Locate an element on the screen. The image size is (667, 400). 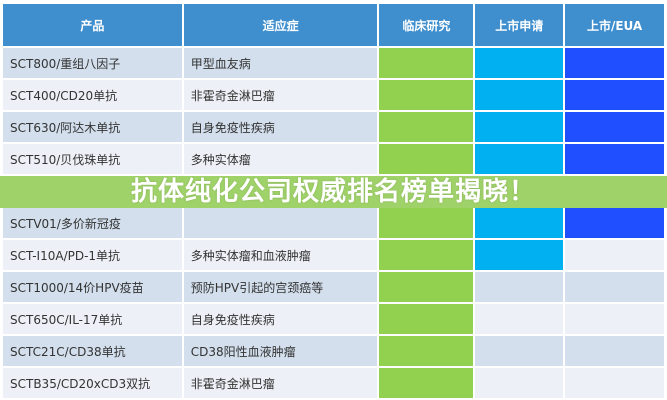
header-application: 上市申请 is located at coordinates (519, 25).